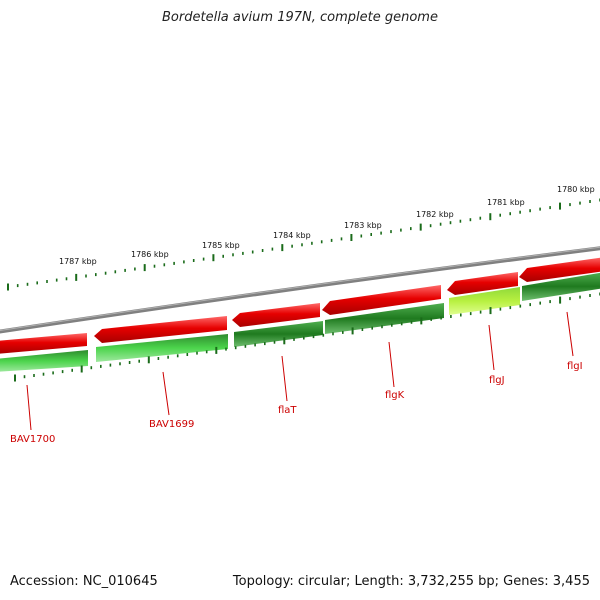  I want to click on genome-backbone-highlight, so click(300, 288).